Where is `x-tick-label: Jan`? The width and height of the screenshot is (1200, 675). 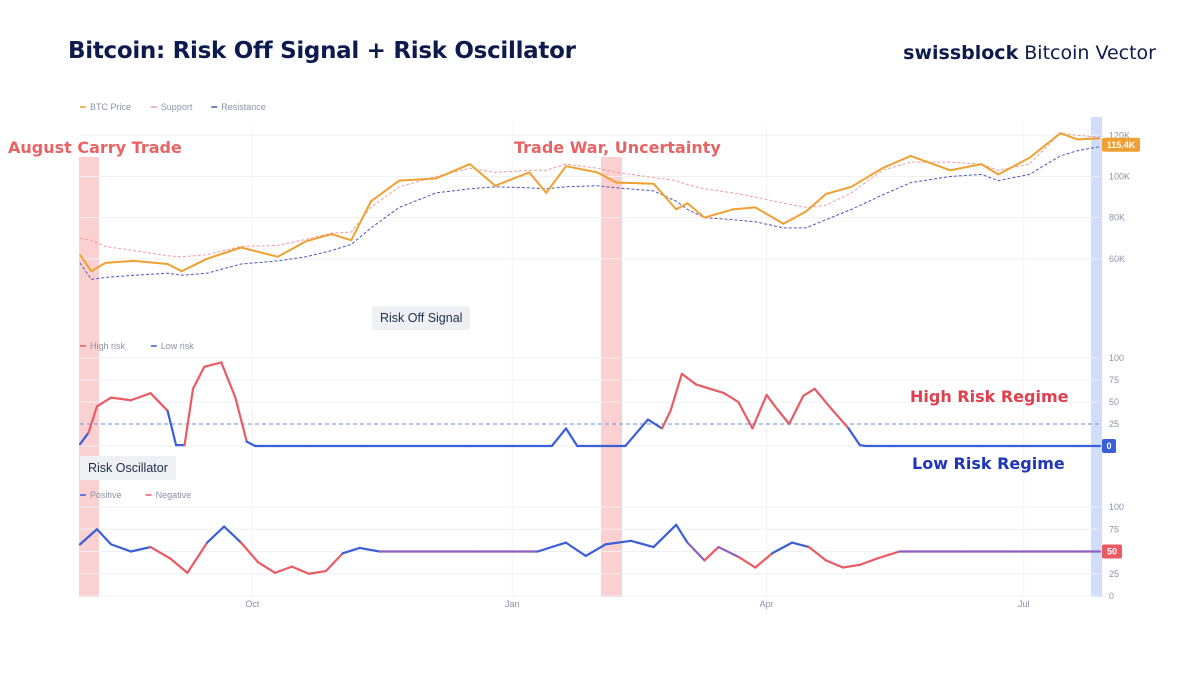 x-tick-label: Jan is located at coordinates (512, 604).